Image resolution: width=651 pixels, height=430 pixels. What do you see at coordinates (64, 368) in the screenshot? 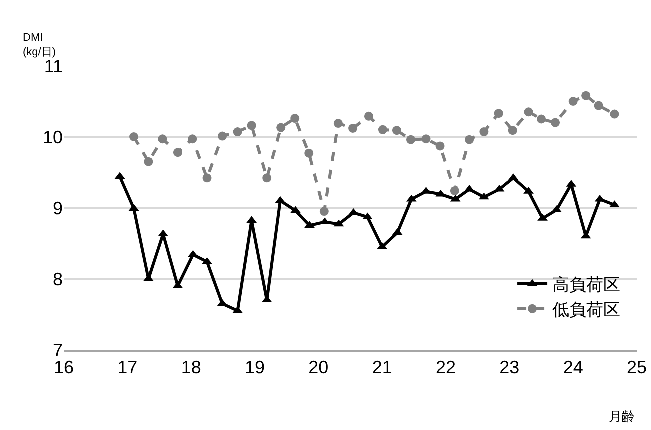
I see `x-tick-label: 16` at bounding box center [64, 368].